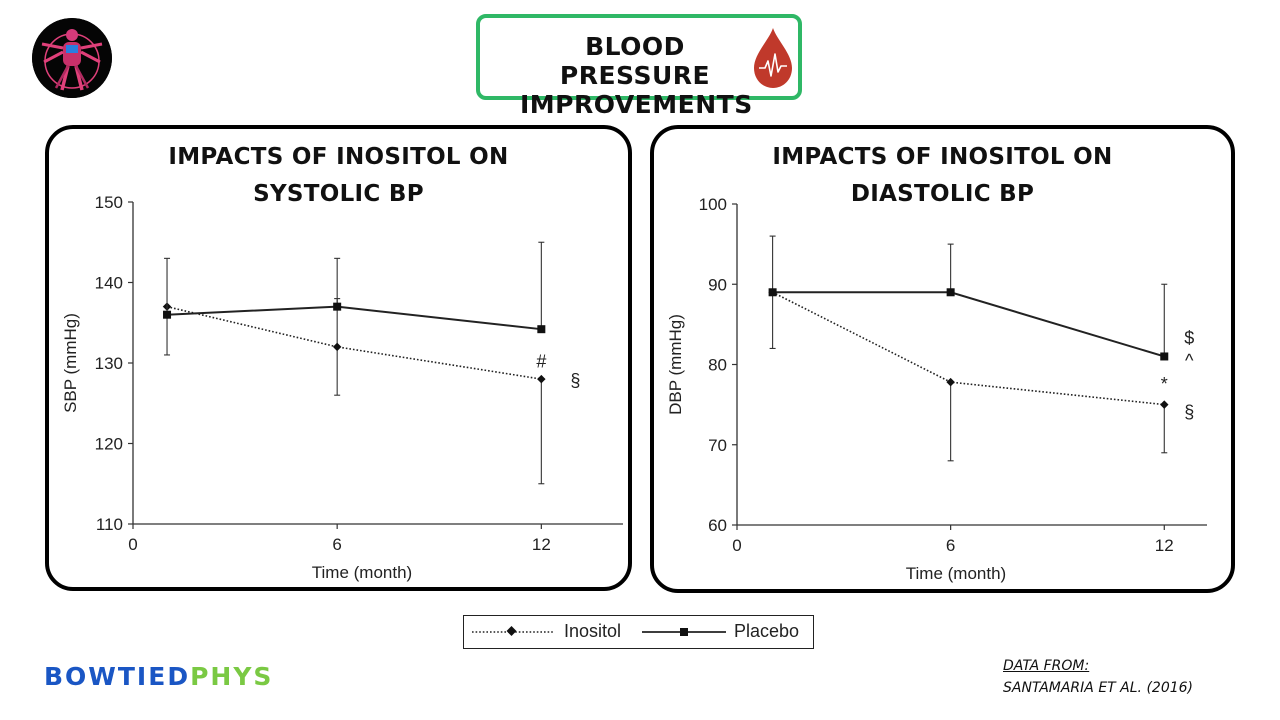 This screenshot has height=720, width=1280. What do you see at coordinates (1164, 545) in the screenshot?
I see `dbp-x-tick-label: 12` at bounding box center [1164, 545].